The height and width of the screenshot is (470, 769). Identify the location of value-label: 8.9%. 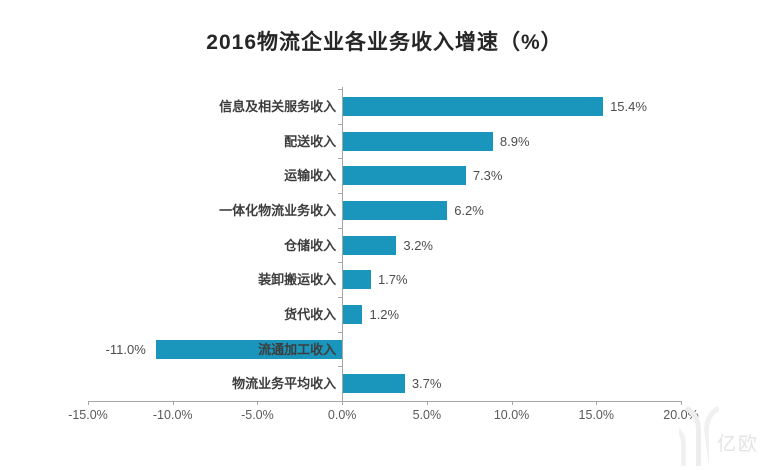
(514, 141).